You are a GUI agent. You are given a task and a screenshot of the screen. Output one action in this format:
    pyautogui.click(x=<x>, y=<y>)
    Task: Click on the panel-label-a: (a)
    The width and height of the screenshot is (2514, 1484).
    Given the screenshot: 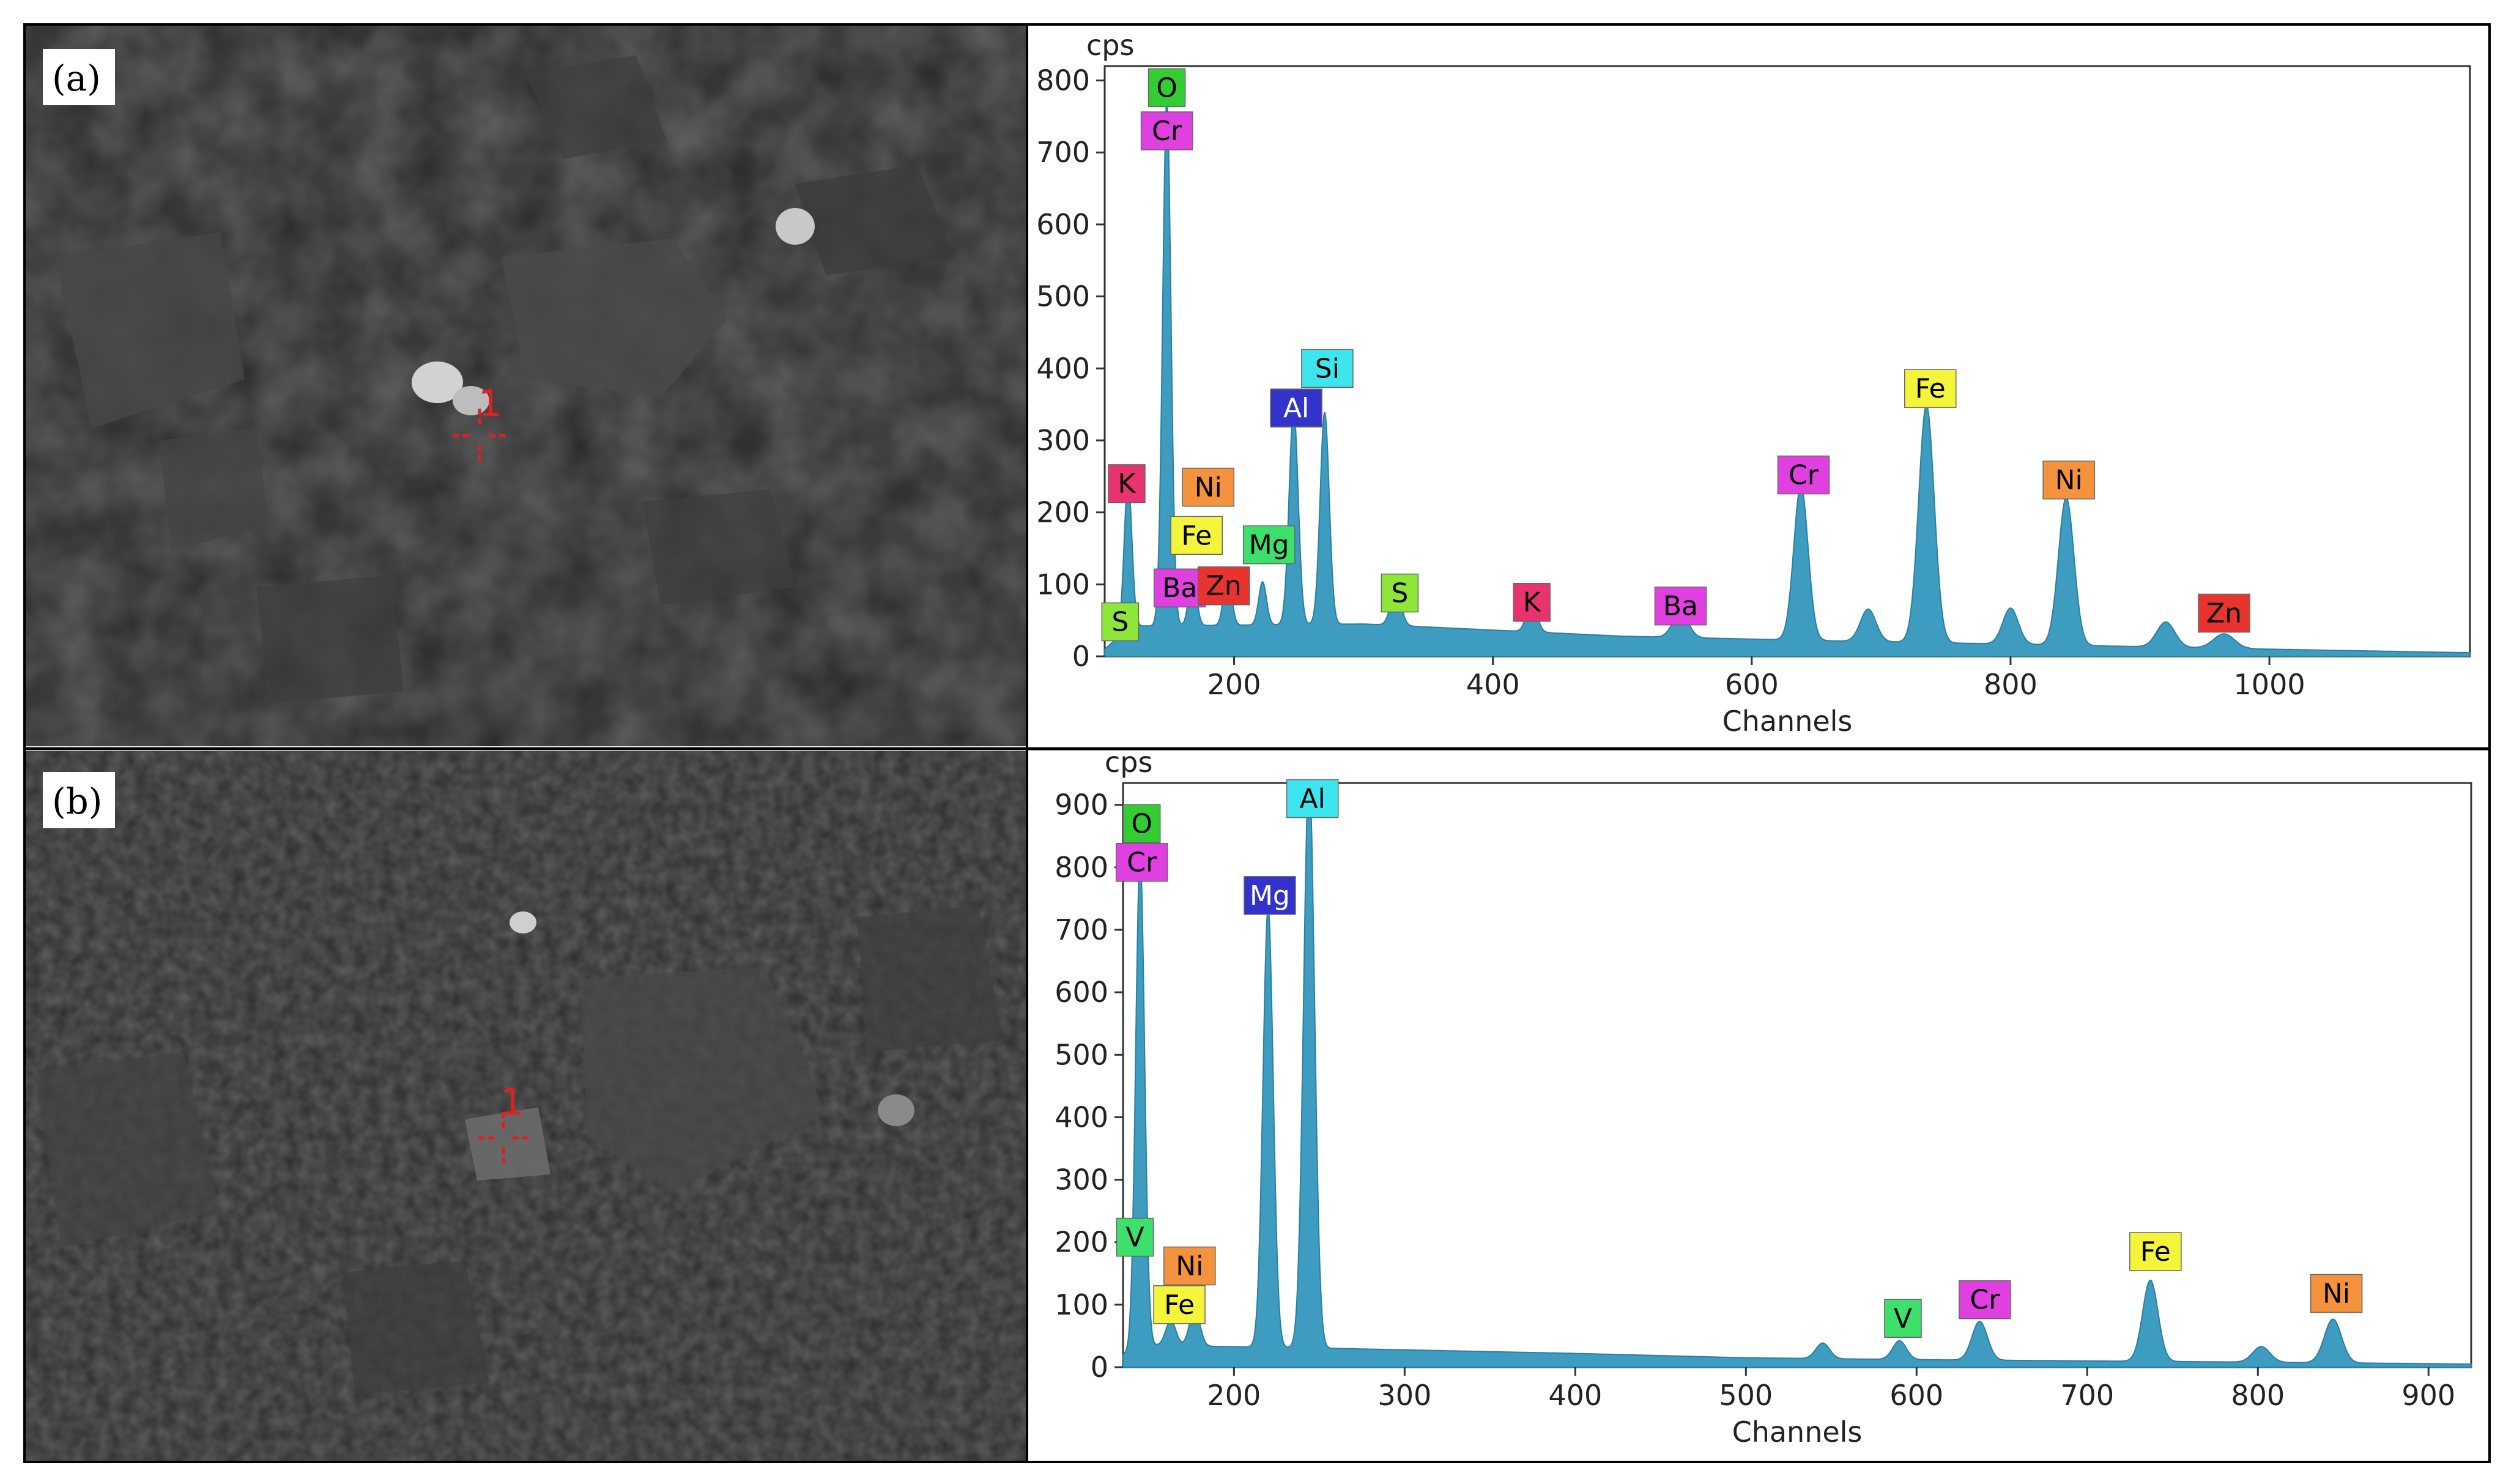 What is the action you would take?
    pyautogui.click(x=76, y=78)
    